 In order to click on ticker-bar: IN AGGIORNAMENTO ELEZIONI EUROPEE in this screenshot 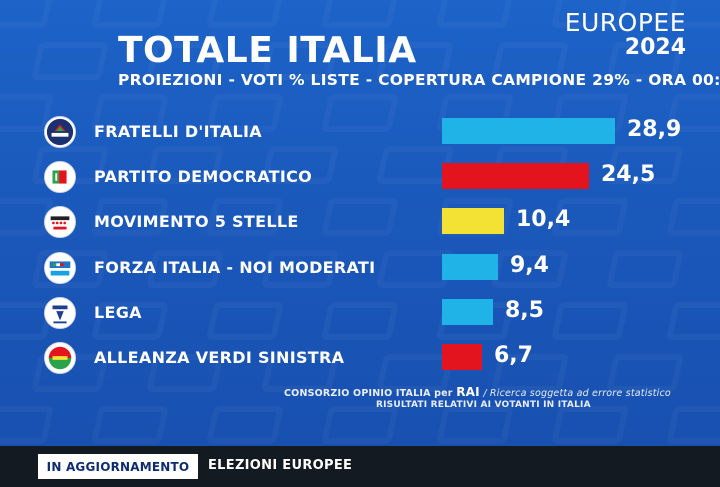, I will do `click(360, 466)`.